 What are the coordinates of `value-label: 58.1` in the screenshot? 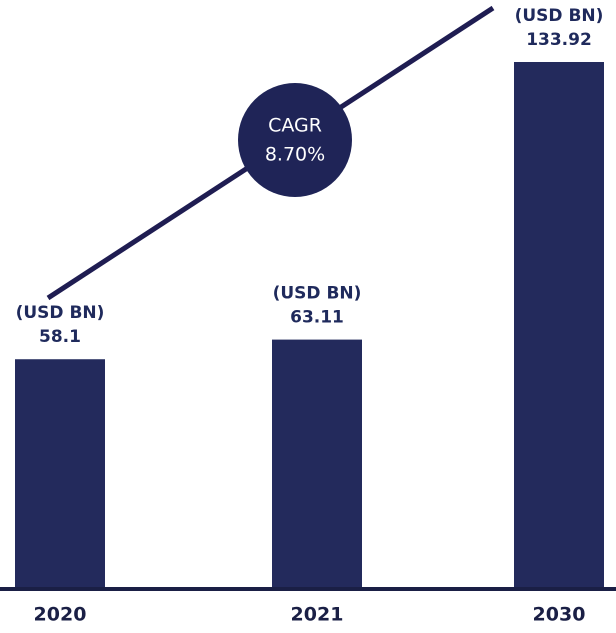 It's located at (60, 337).